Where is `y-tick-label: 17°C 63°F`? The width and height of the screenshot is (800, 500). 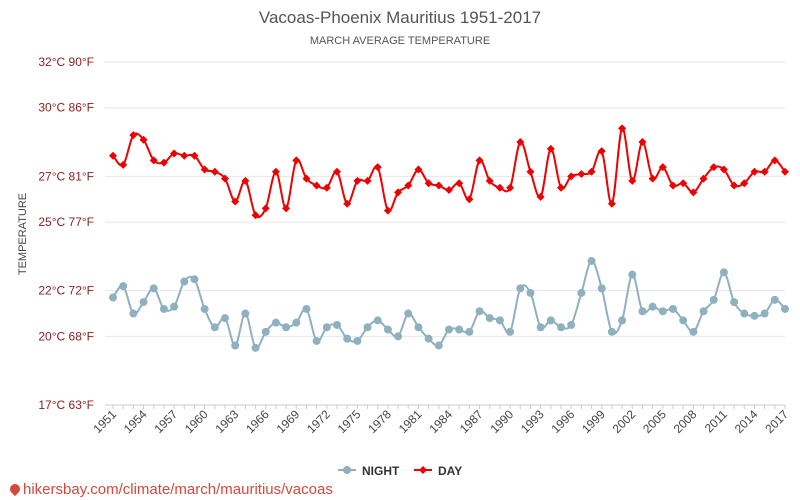 y-tick-label: 17°C 63°F is located at coordinates (66, 405).